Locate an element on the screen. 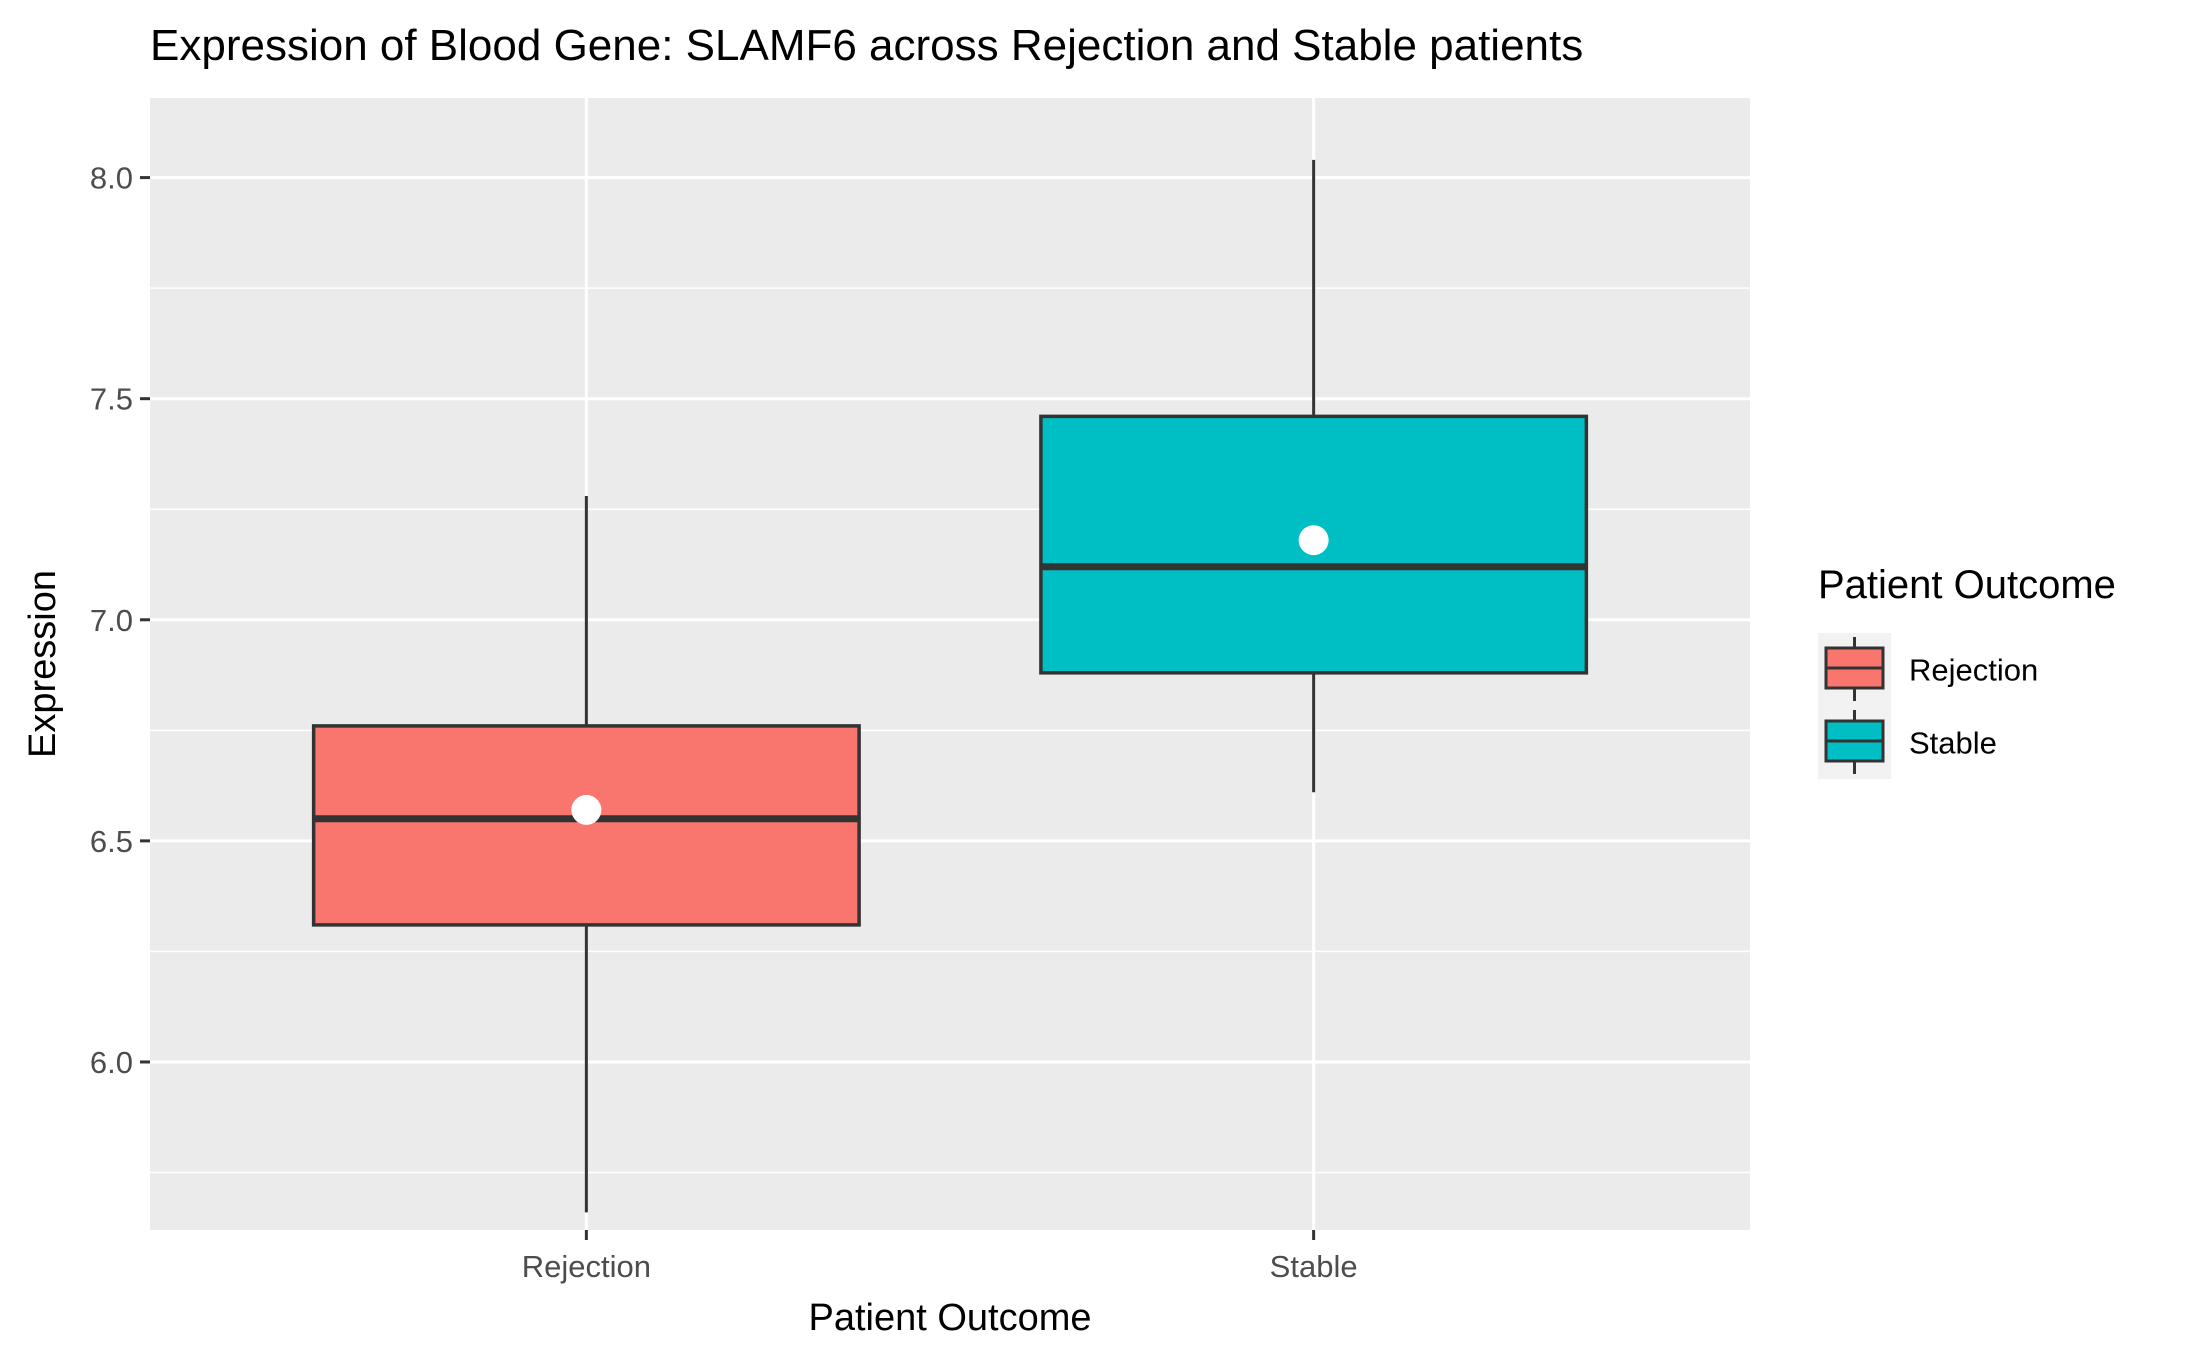  legend-item-rejection: Rejection is located at coordinates (1928, 669).